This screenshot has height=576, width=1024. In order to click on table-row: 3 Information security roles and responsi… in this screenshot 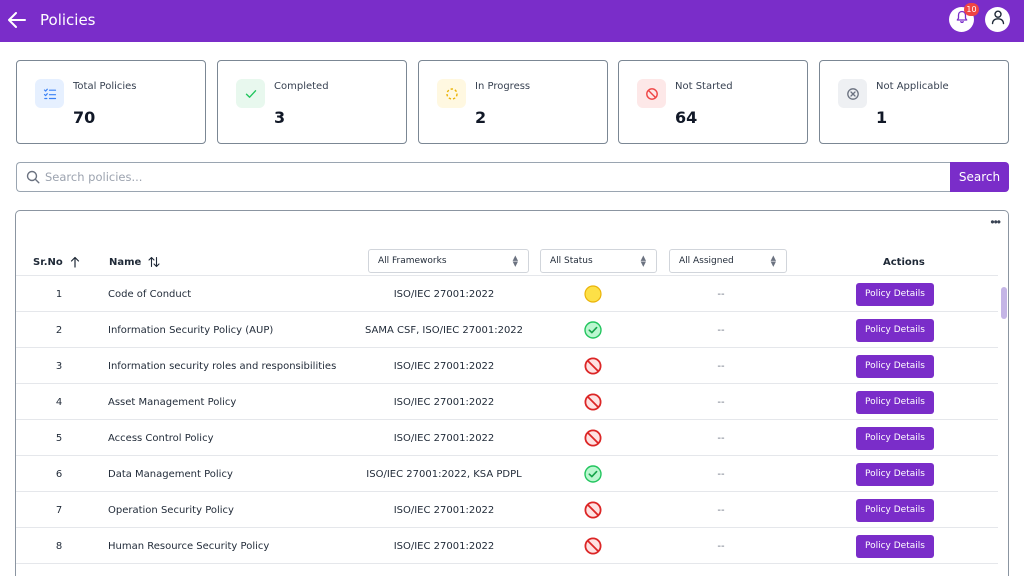, I will do `click(507, 366)`.